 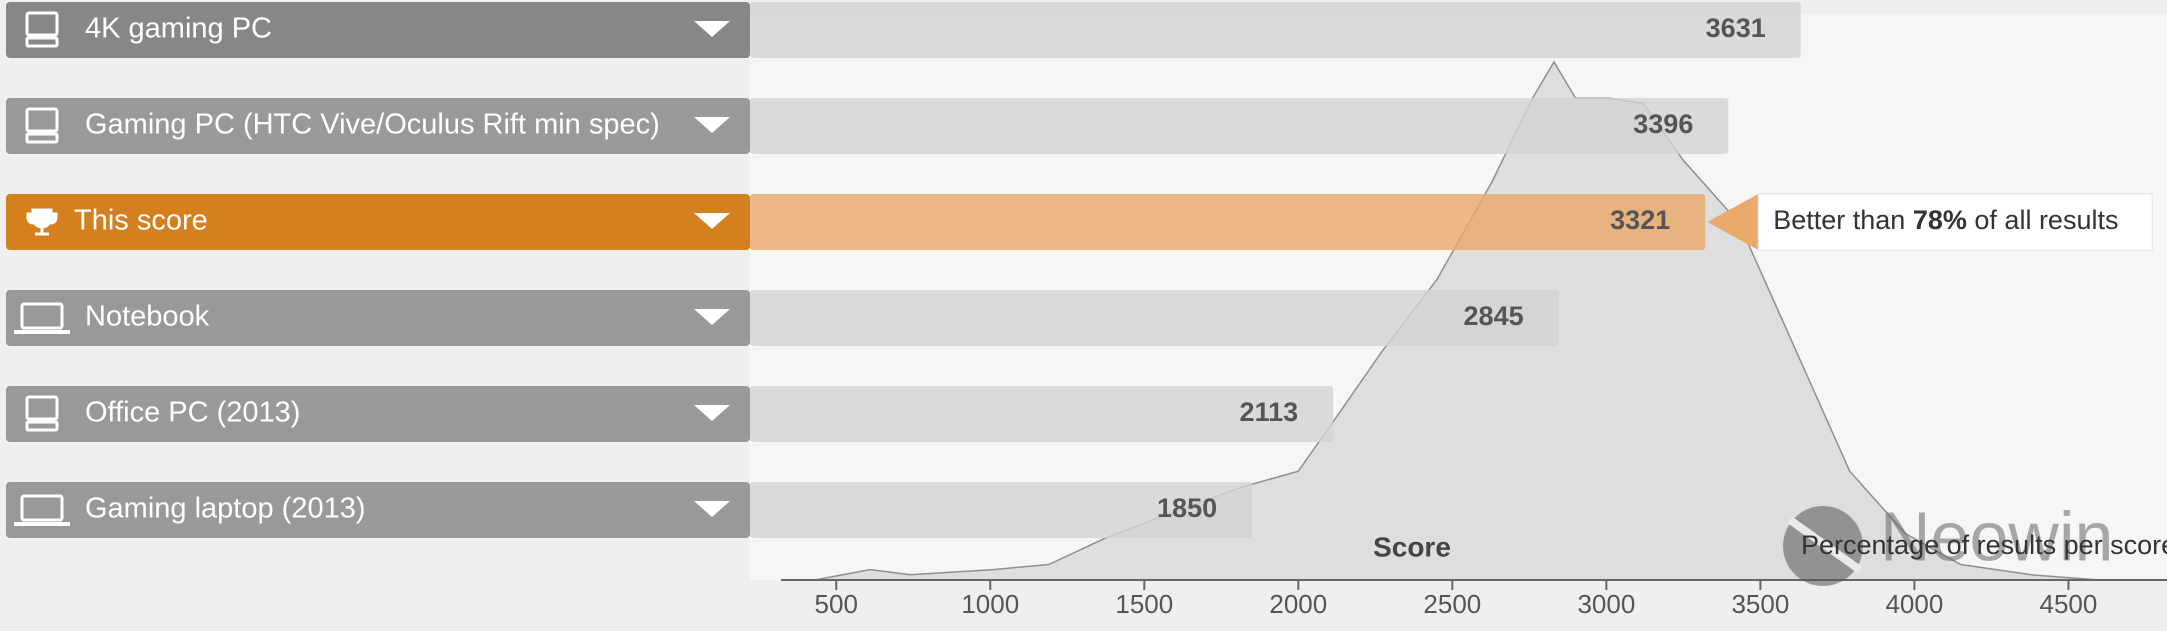 What do you see at coordinates (1839, 220) in the screenshot?
I see `callout-prefix: Better than` at bounding box center [1839, 220].